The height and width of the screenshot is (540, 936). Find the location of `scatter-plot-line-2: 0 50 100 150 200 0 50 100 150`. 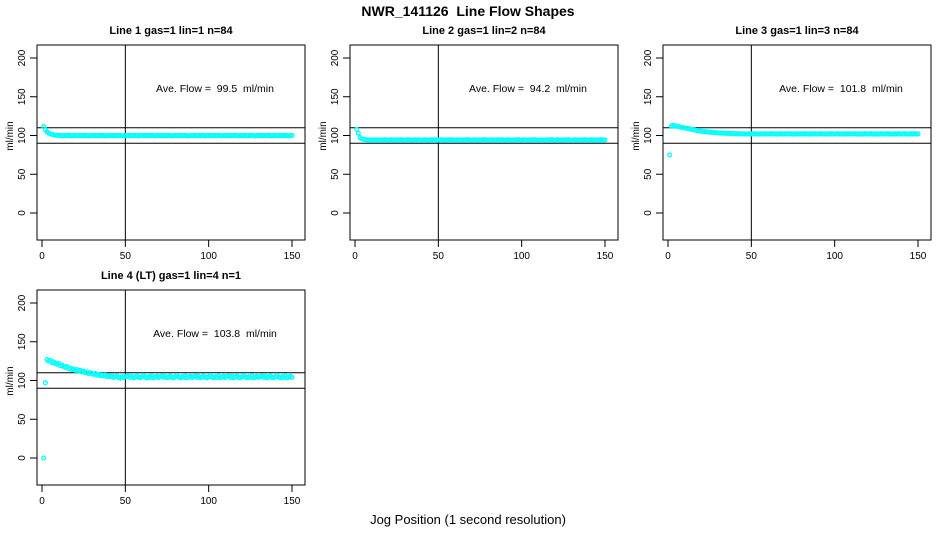

scatter-plot-line-2: 0 50 100 150 200 0 50 100 150 is located at coordinates (474, 153).